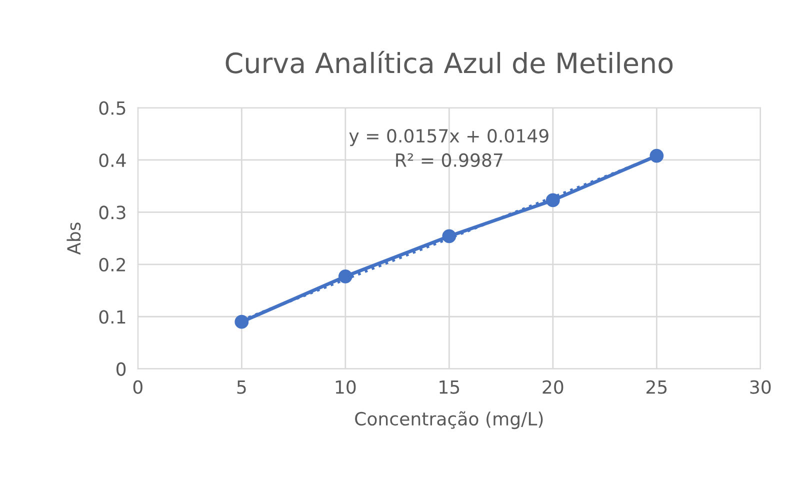  What do you see at coordinates (73, 238) in the screenshot?
I see `y-axis-title: Abs` at bounding box center [73, 238].